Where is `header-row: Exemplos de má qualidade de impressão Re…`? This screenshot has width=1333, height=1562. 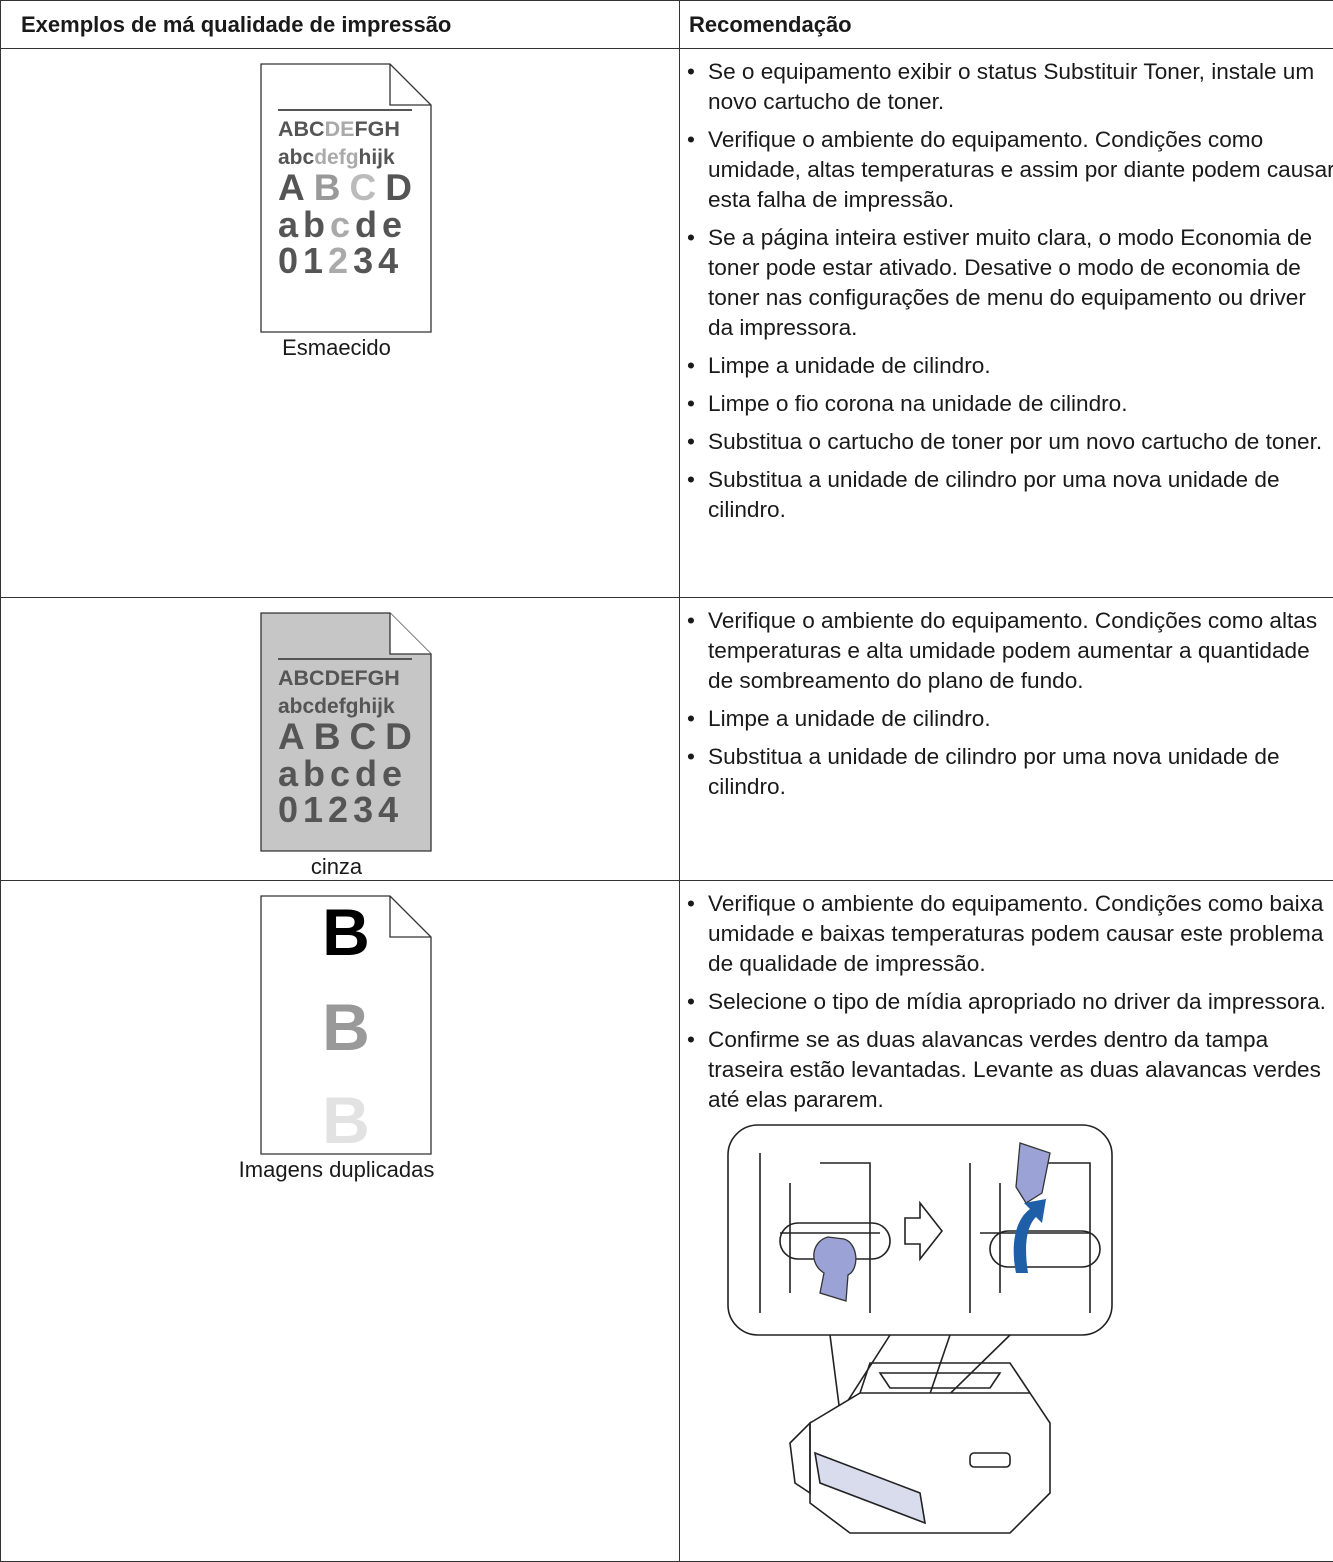
header-row: Exemplos de má qualidade de impressão Re… is located at coordinates (667, 25).